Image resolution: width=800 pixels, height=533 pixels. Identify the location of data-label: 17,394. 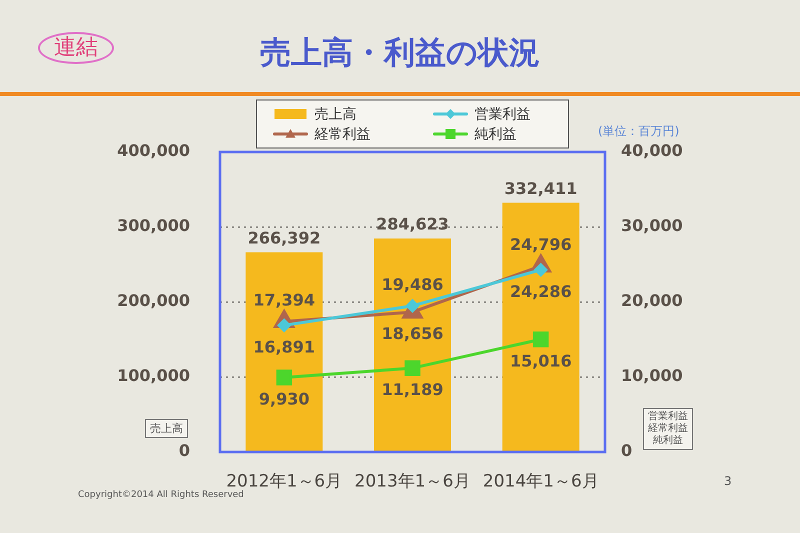
(284, 300).